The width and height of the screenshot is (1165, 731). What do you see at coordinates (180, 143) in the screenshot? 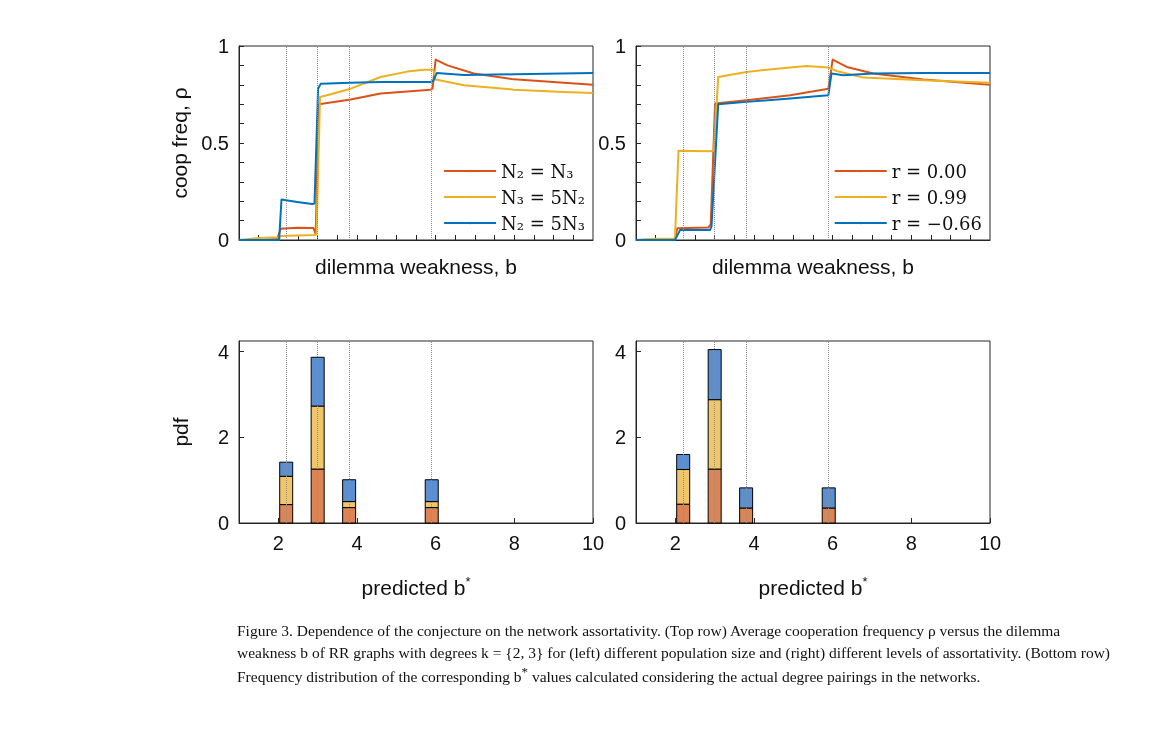
I see `y-axis-title: coop freq, ρ` at bounding box center [180, 143].